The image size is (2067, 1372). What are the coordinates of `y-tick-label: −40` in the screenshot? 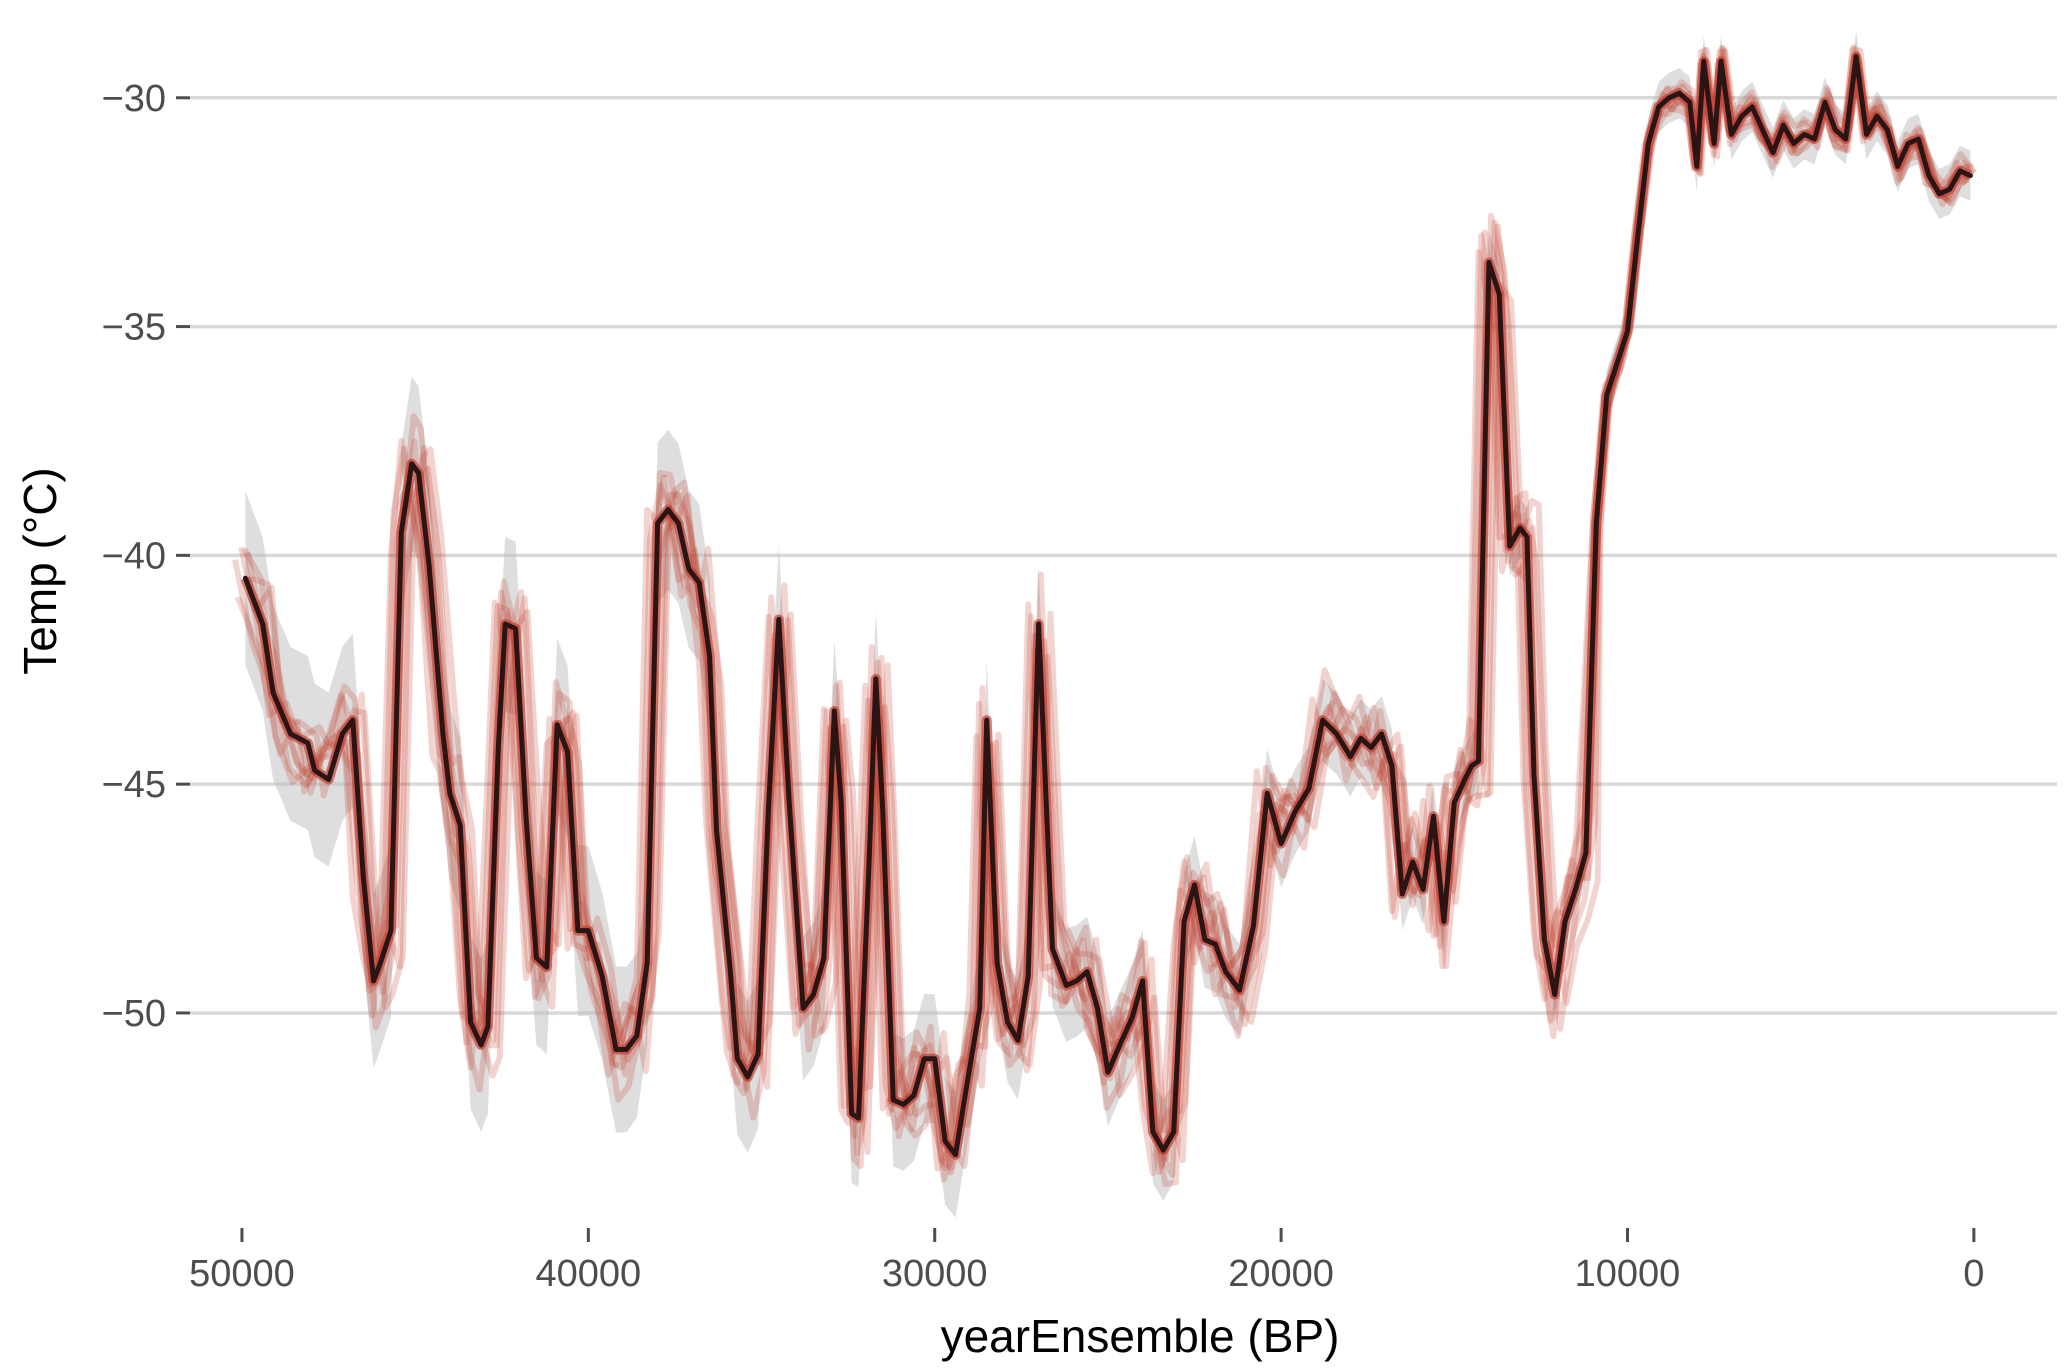 It's located at (134, 556).